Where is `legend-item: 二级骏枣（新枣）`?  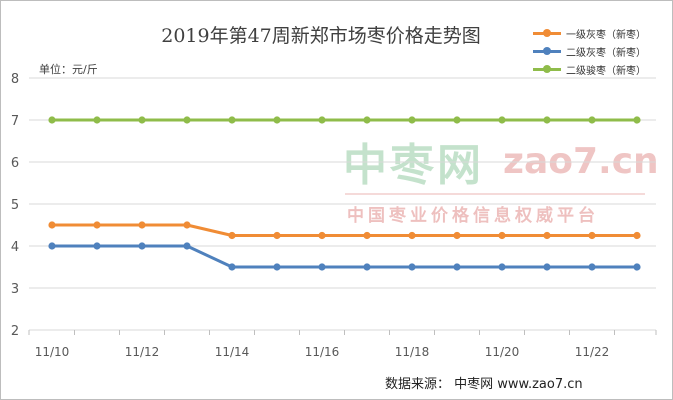 legend-item: 二级骏枣（新枣） is located at coordinates (588, 69).